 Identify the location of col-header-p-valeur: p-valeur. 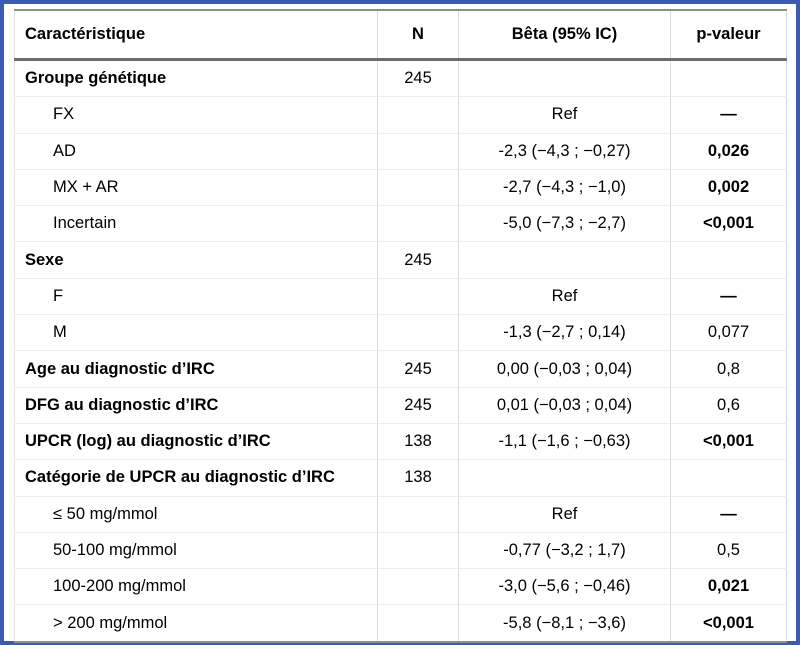
(728, 35).